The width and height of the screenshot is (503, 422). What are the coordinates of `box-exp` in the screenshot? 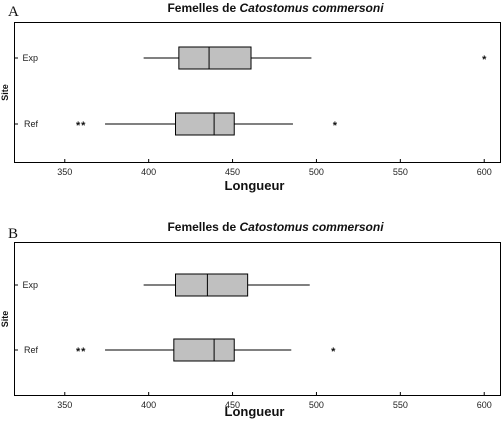 It's located at (226, 285).